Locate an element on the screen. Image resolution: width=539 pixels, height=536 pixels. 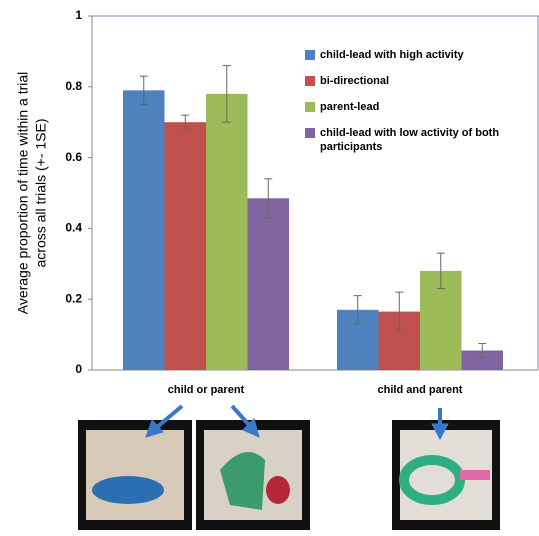
y-tick-label: 0.6 is located at coordinates (73, 157).